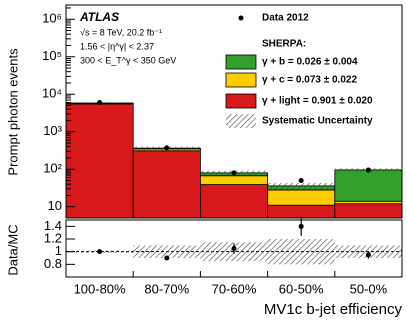  What do you see at coordinates (12, 249) in the screenshot?
I see `ratio-axis-label: Data/MC` at bounding box center [12, 249].